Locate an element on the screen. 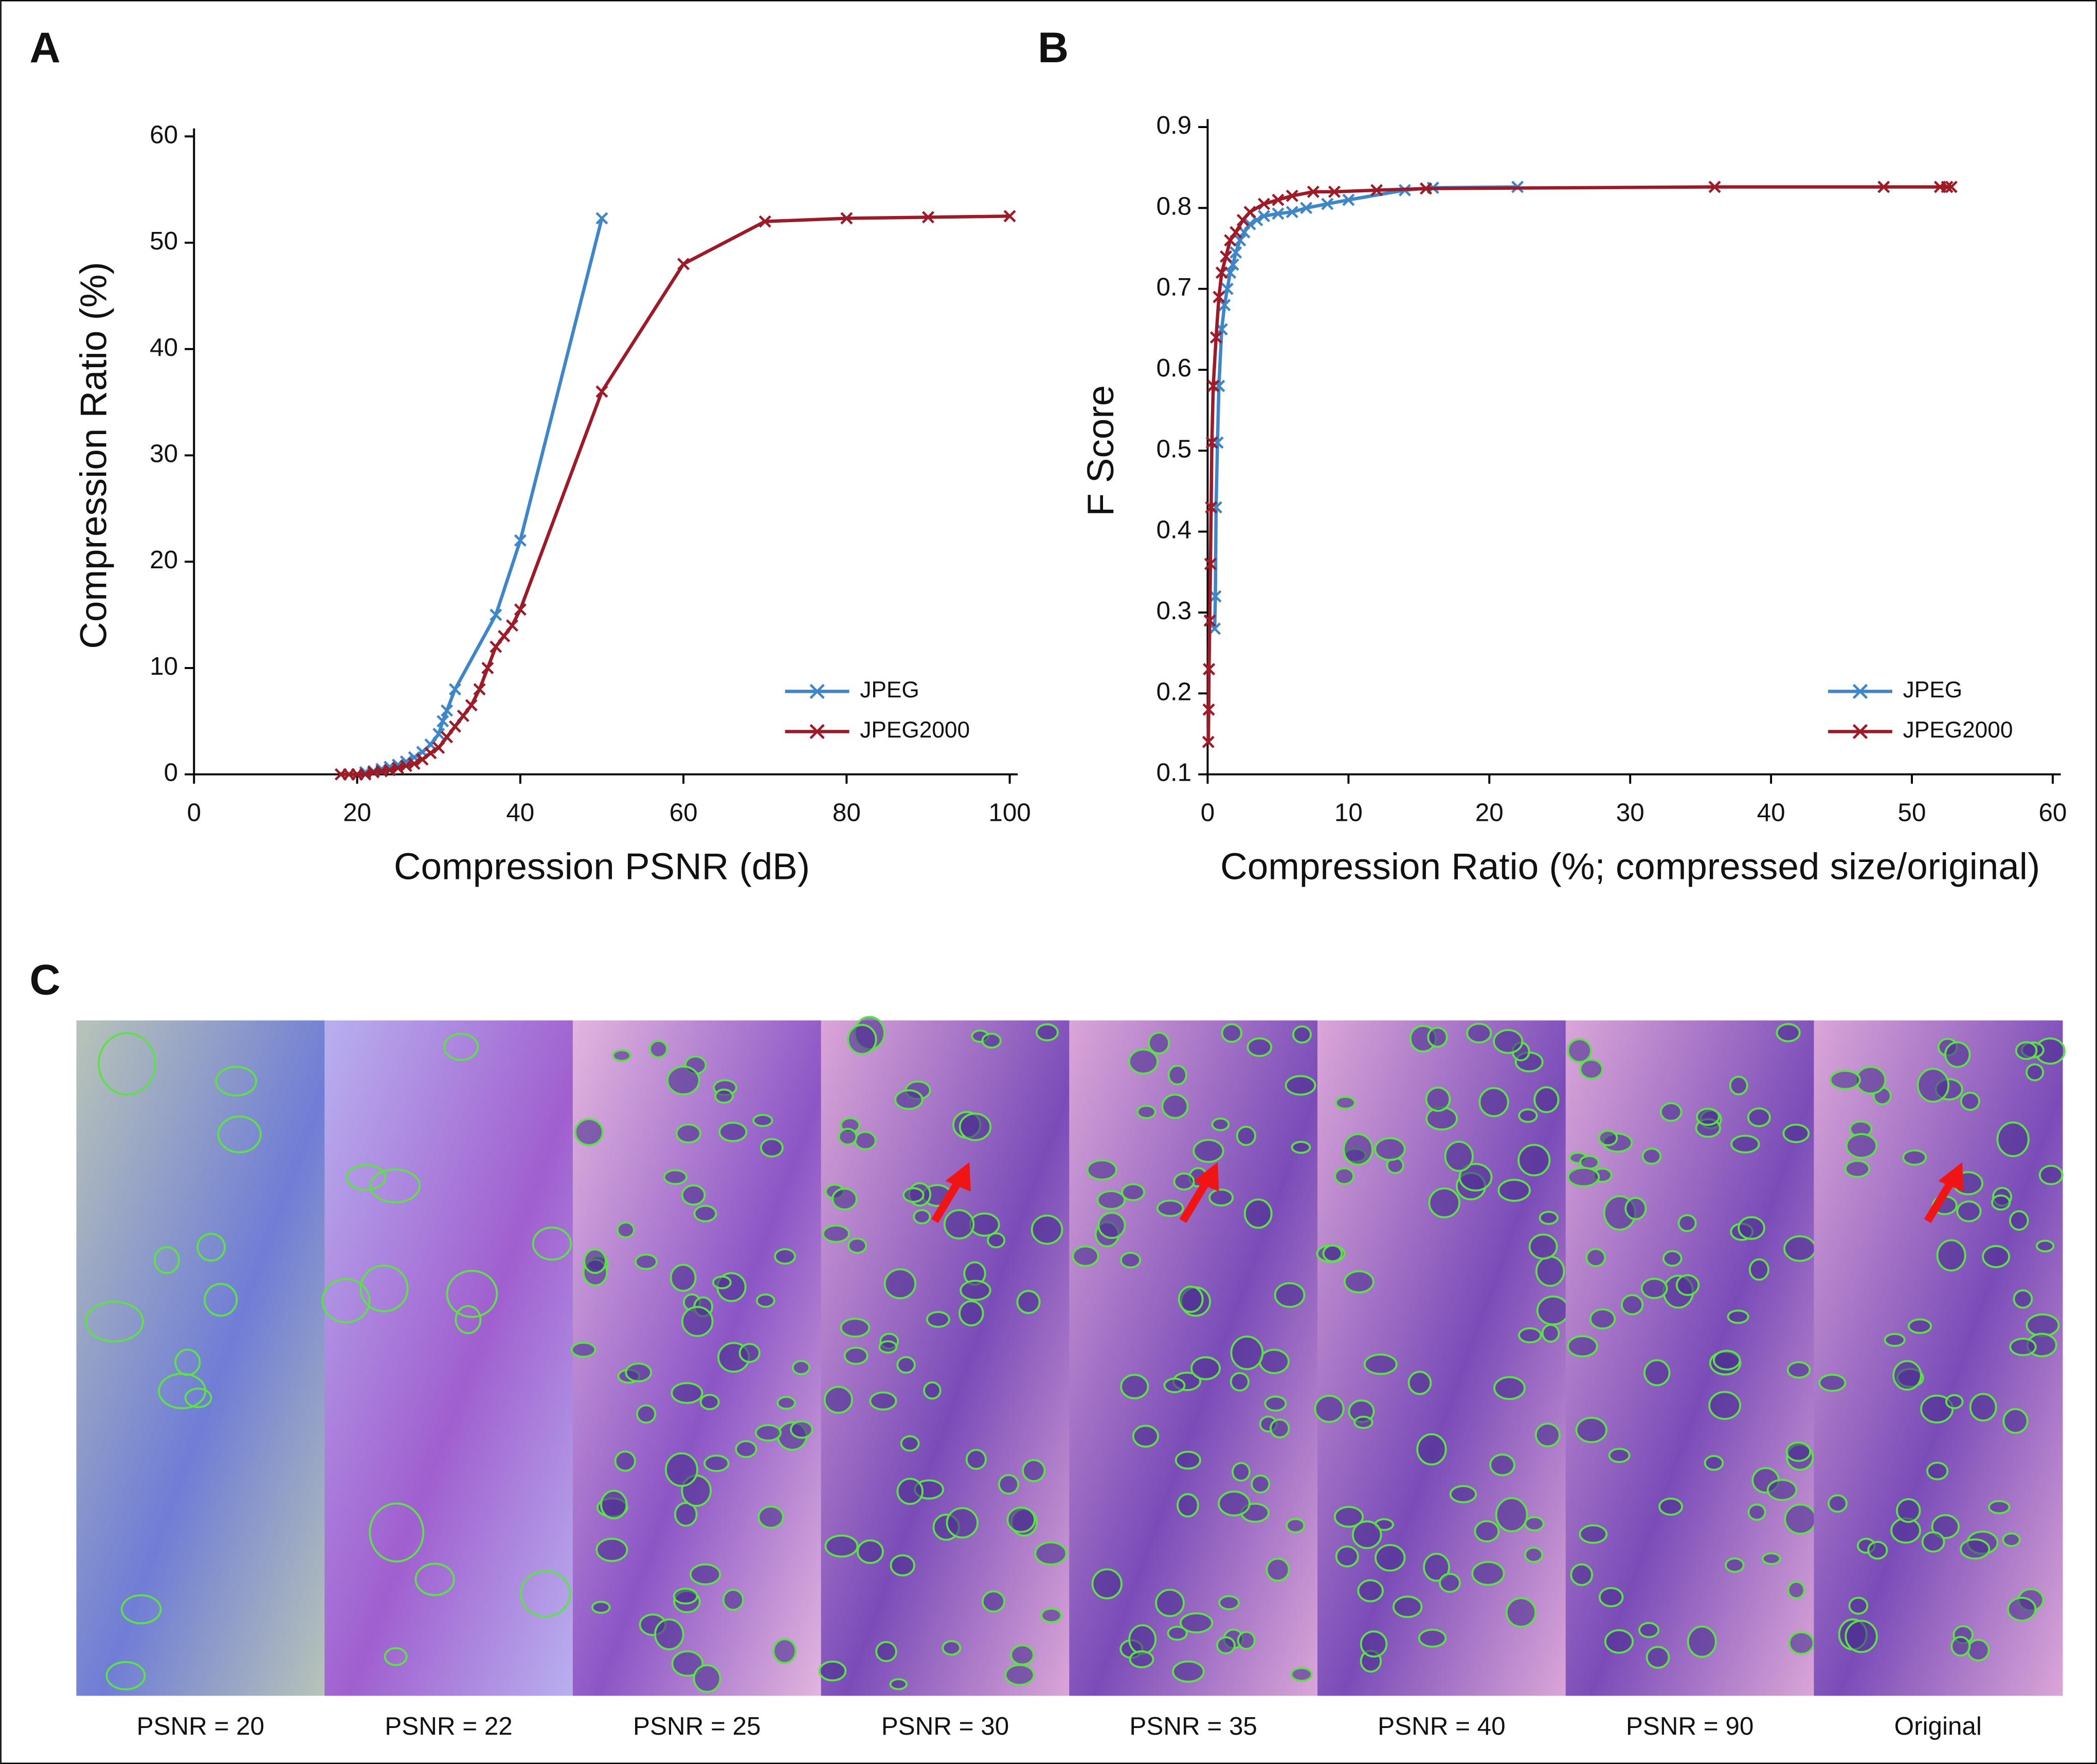 This screenshot has height=1764, width=2097. y-axis-label: F Score is located at coordinates (1101, 450).